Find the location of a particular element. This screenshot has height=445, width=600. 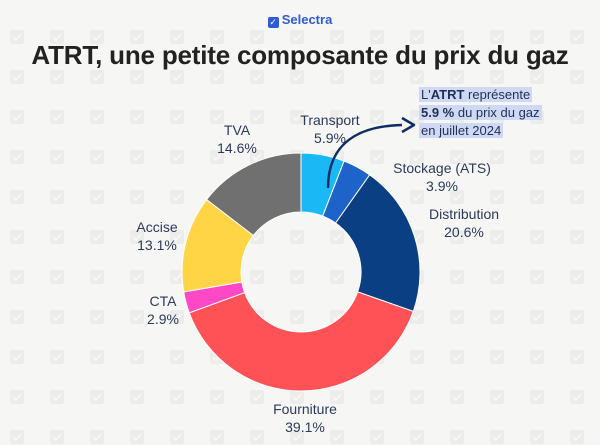

slice-label: CTA is located at coordinates (164, 301).